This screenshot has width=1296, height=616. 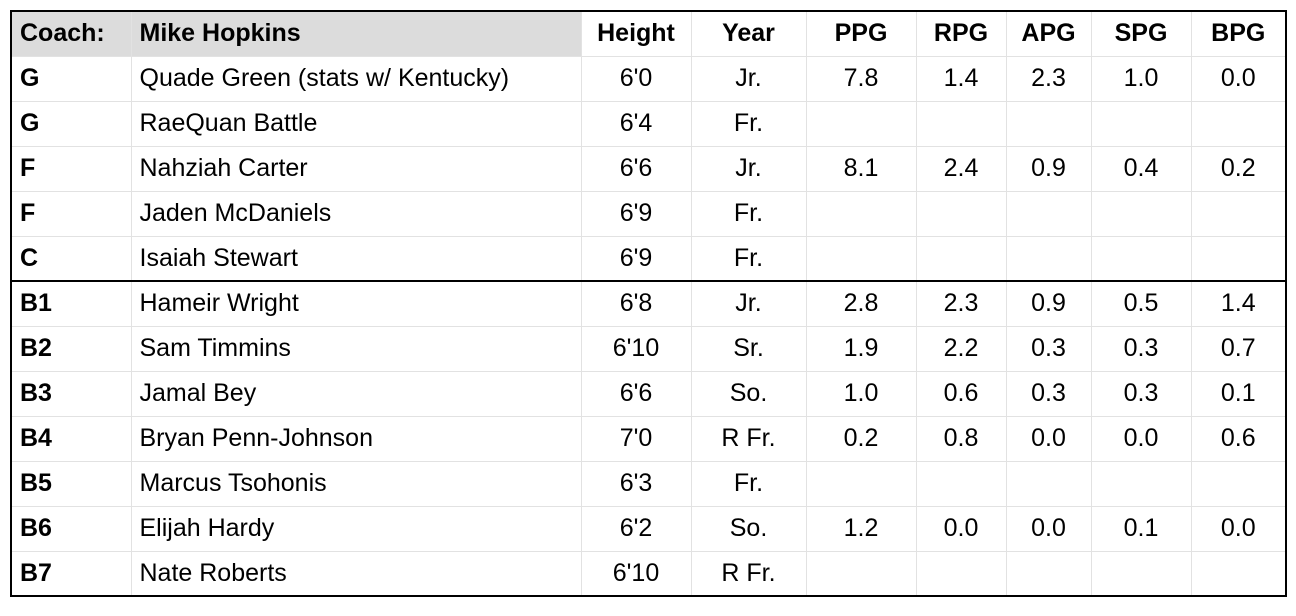 I want to click on table-row: B6 Elijah Hardy 6'2 So. 1.2 0.0 0.0 0.1 0.0, so click(x=648, y=528).